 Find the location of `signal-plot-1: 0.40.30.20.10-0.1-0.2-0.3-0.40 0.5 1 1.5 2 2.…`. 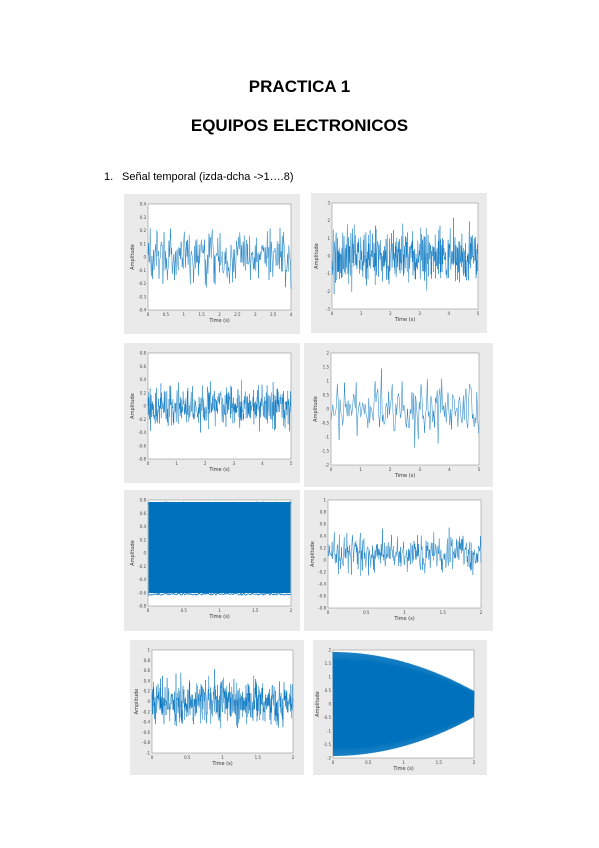

signal-plot-1: 0.40.30.20.10-0.1-0.2-0.3-0.40 0.5 1 1.5 2 2.… is located at coordinates (211, 263).